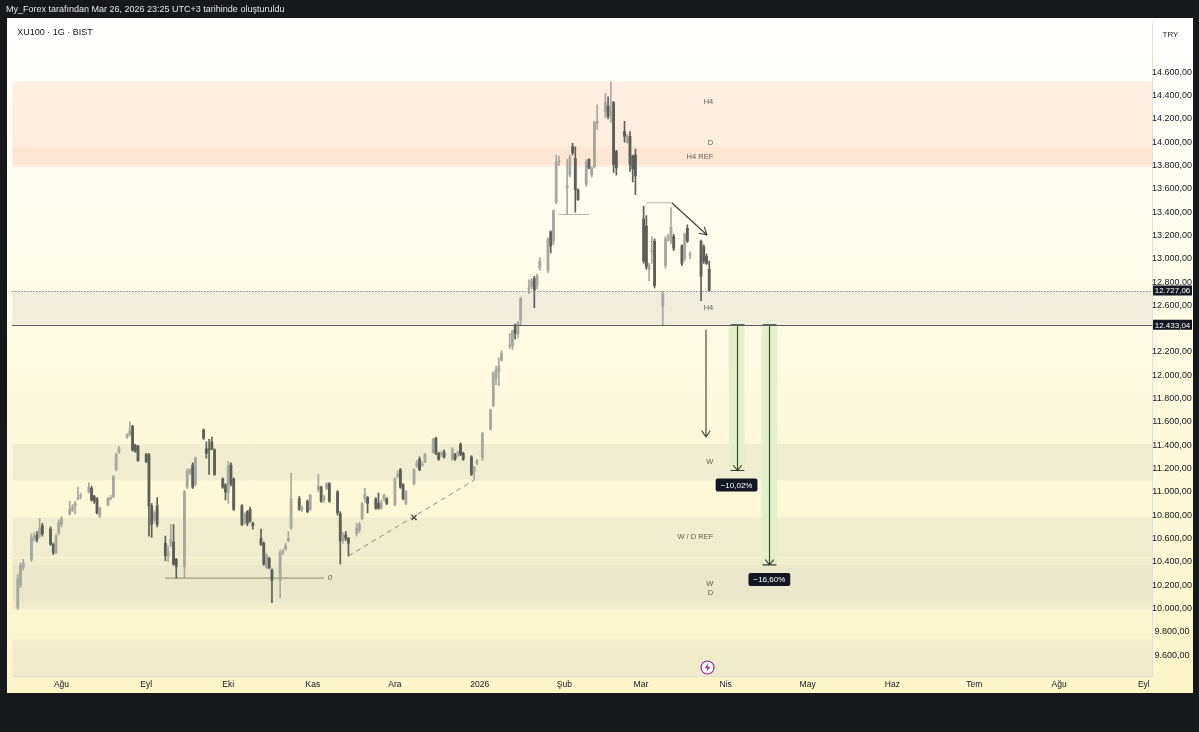 The height and width of the screenshot is (732, 1199). What do you see at coordinates (808, 684) in the screenshot?
I see `x-tick-label: May` at bounding box center [808, 684].